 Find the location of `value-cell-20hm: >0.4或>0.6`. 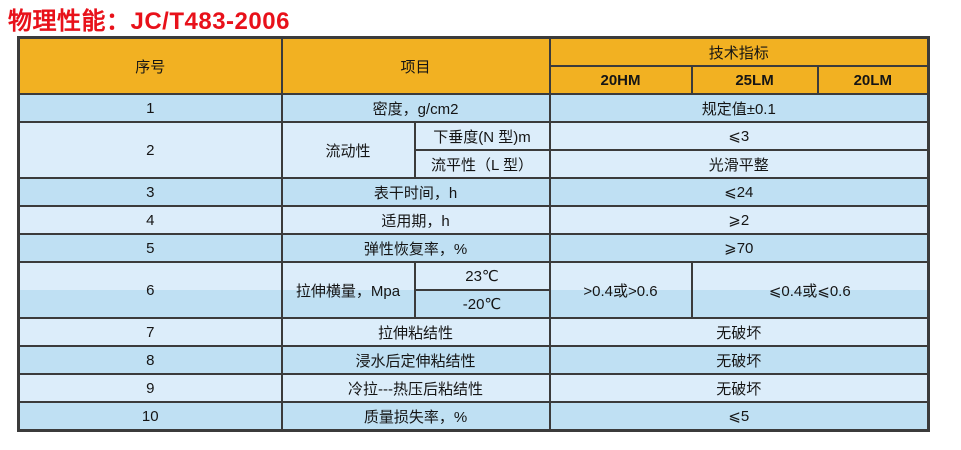

value-cell-20hm: >0.4或>0.6 is located at coordinates (620, 290).